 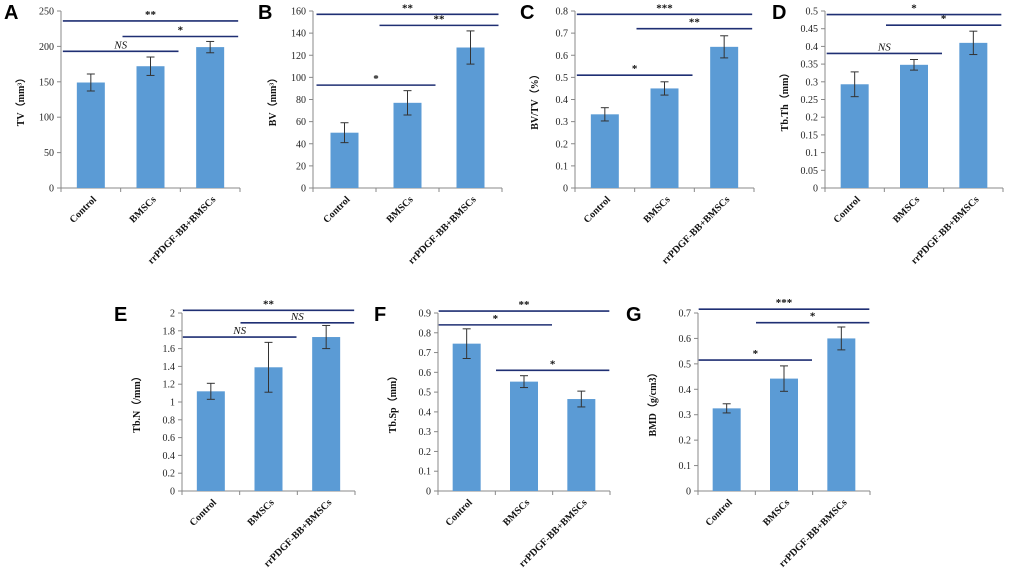 What do you see at coordinates (169, 367) in the screenshot?
I see `y-tick-label: 1.4` at bounding box center [169, 367].